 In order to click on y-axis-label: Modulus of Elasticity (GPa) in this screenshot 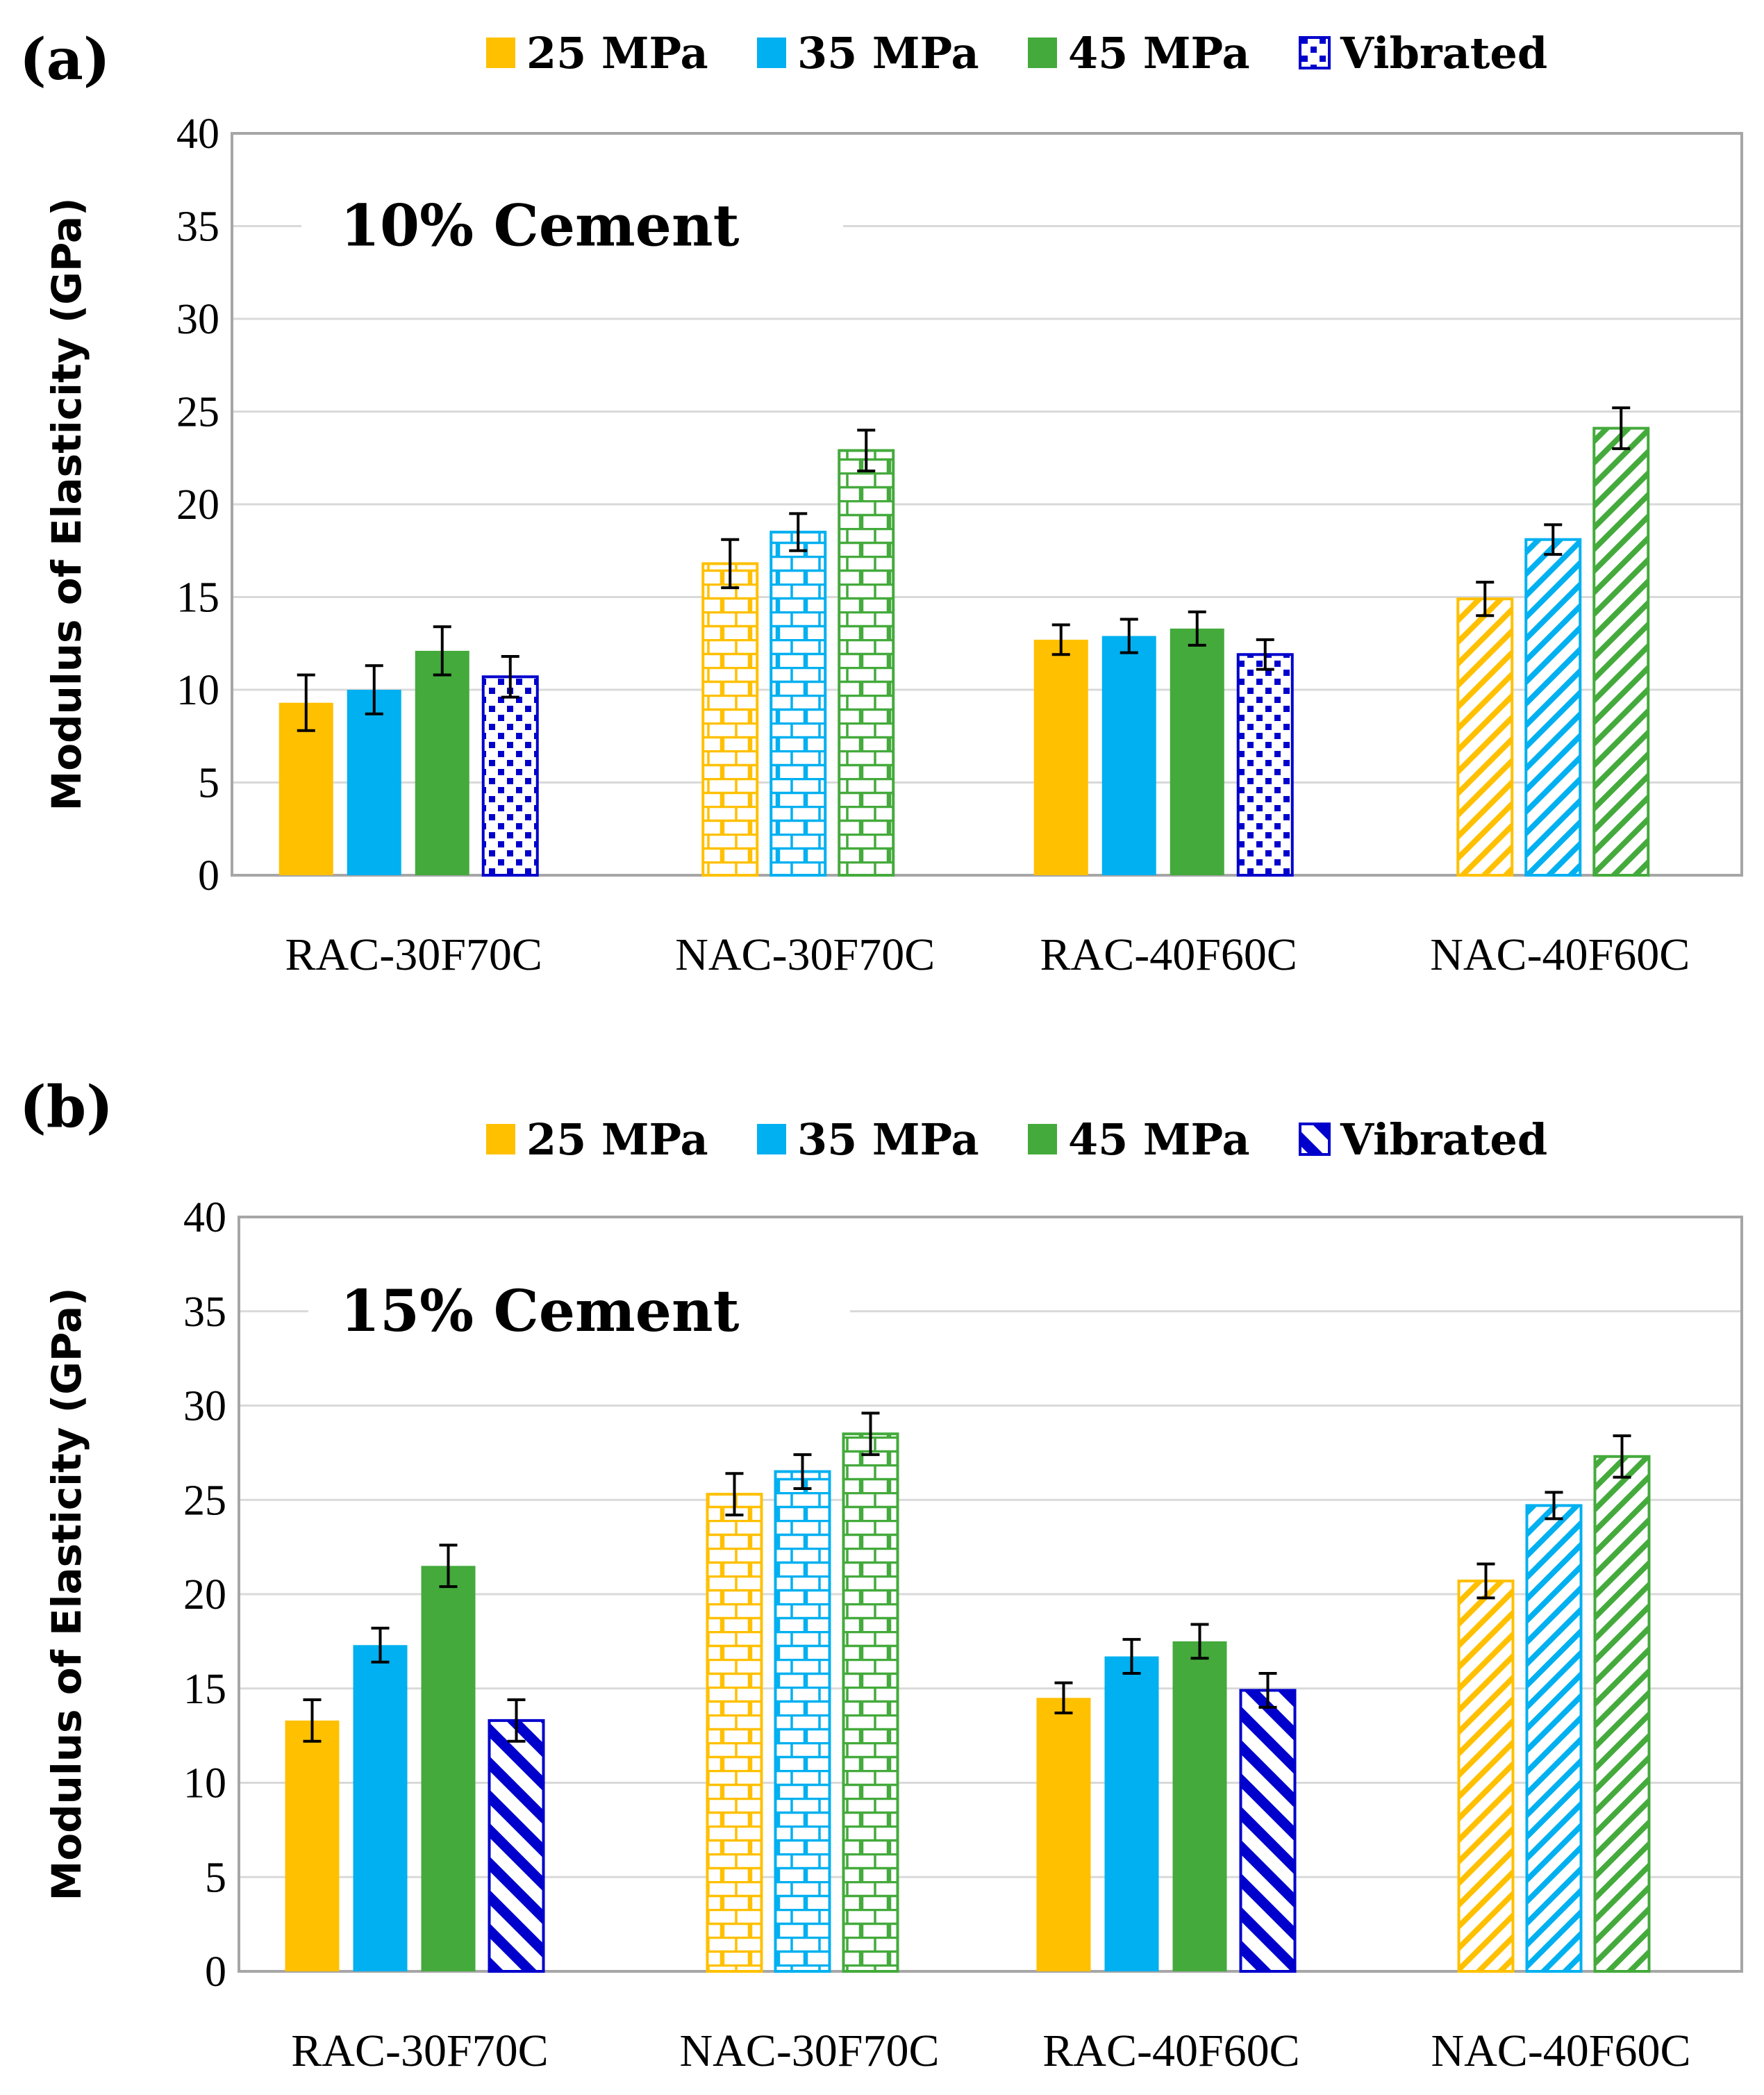, I will do `click(66, 1594)`.